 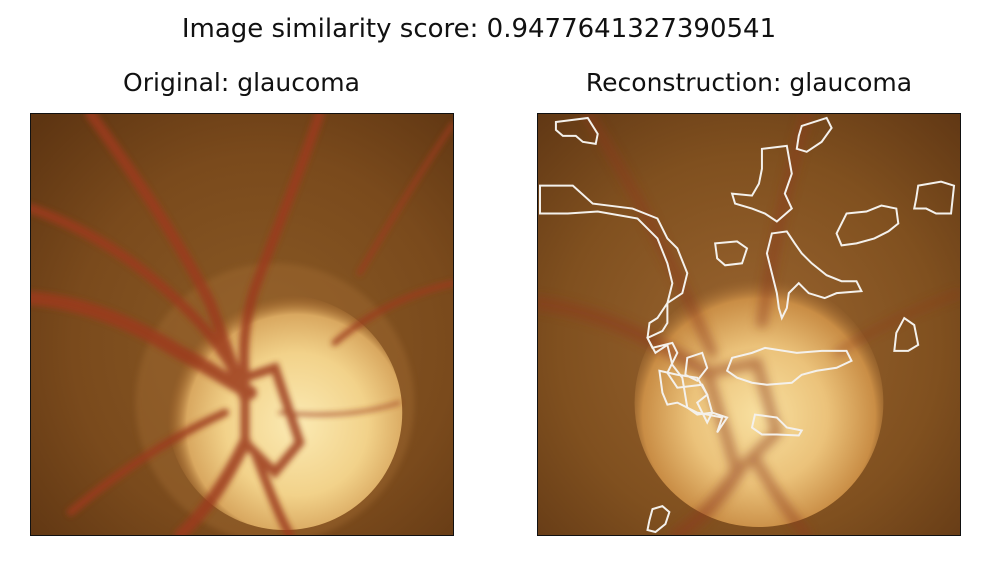 What do you see at coordinates (749, 82) in the screenshot?
I see `reconstruction-panel-title: Reconstruction: glaucoma` at bounding box center [749, 82].